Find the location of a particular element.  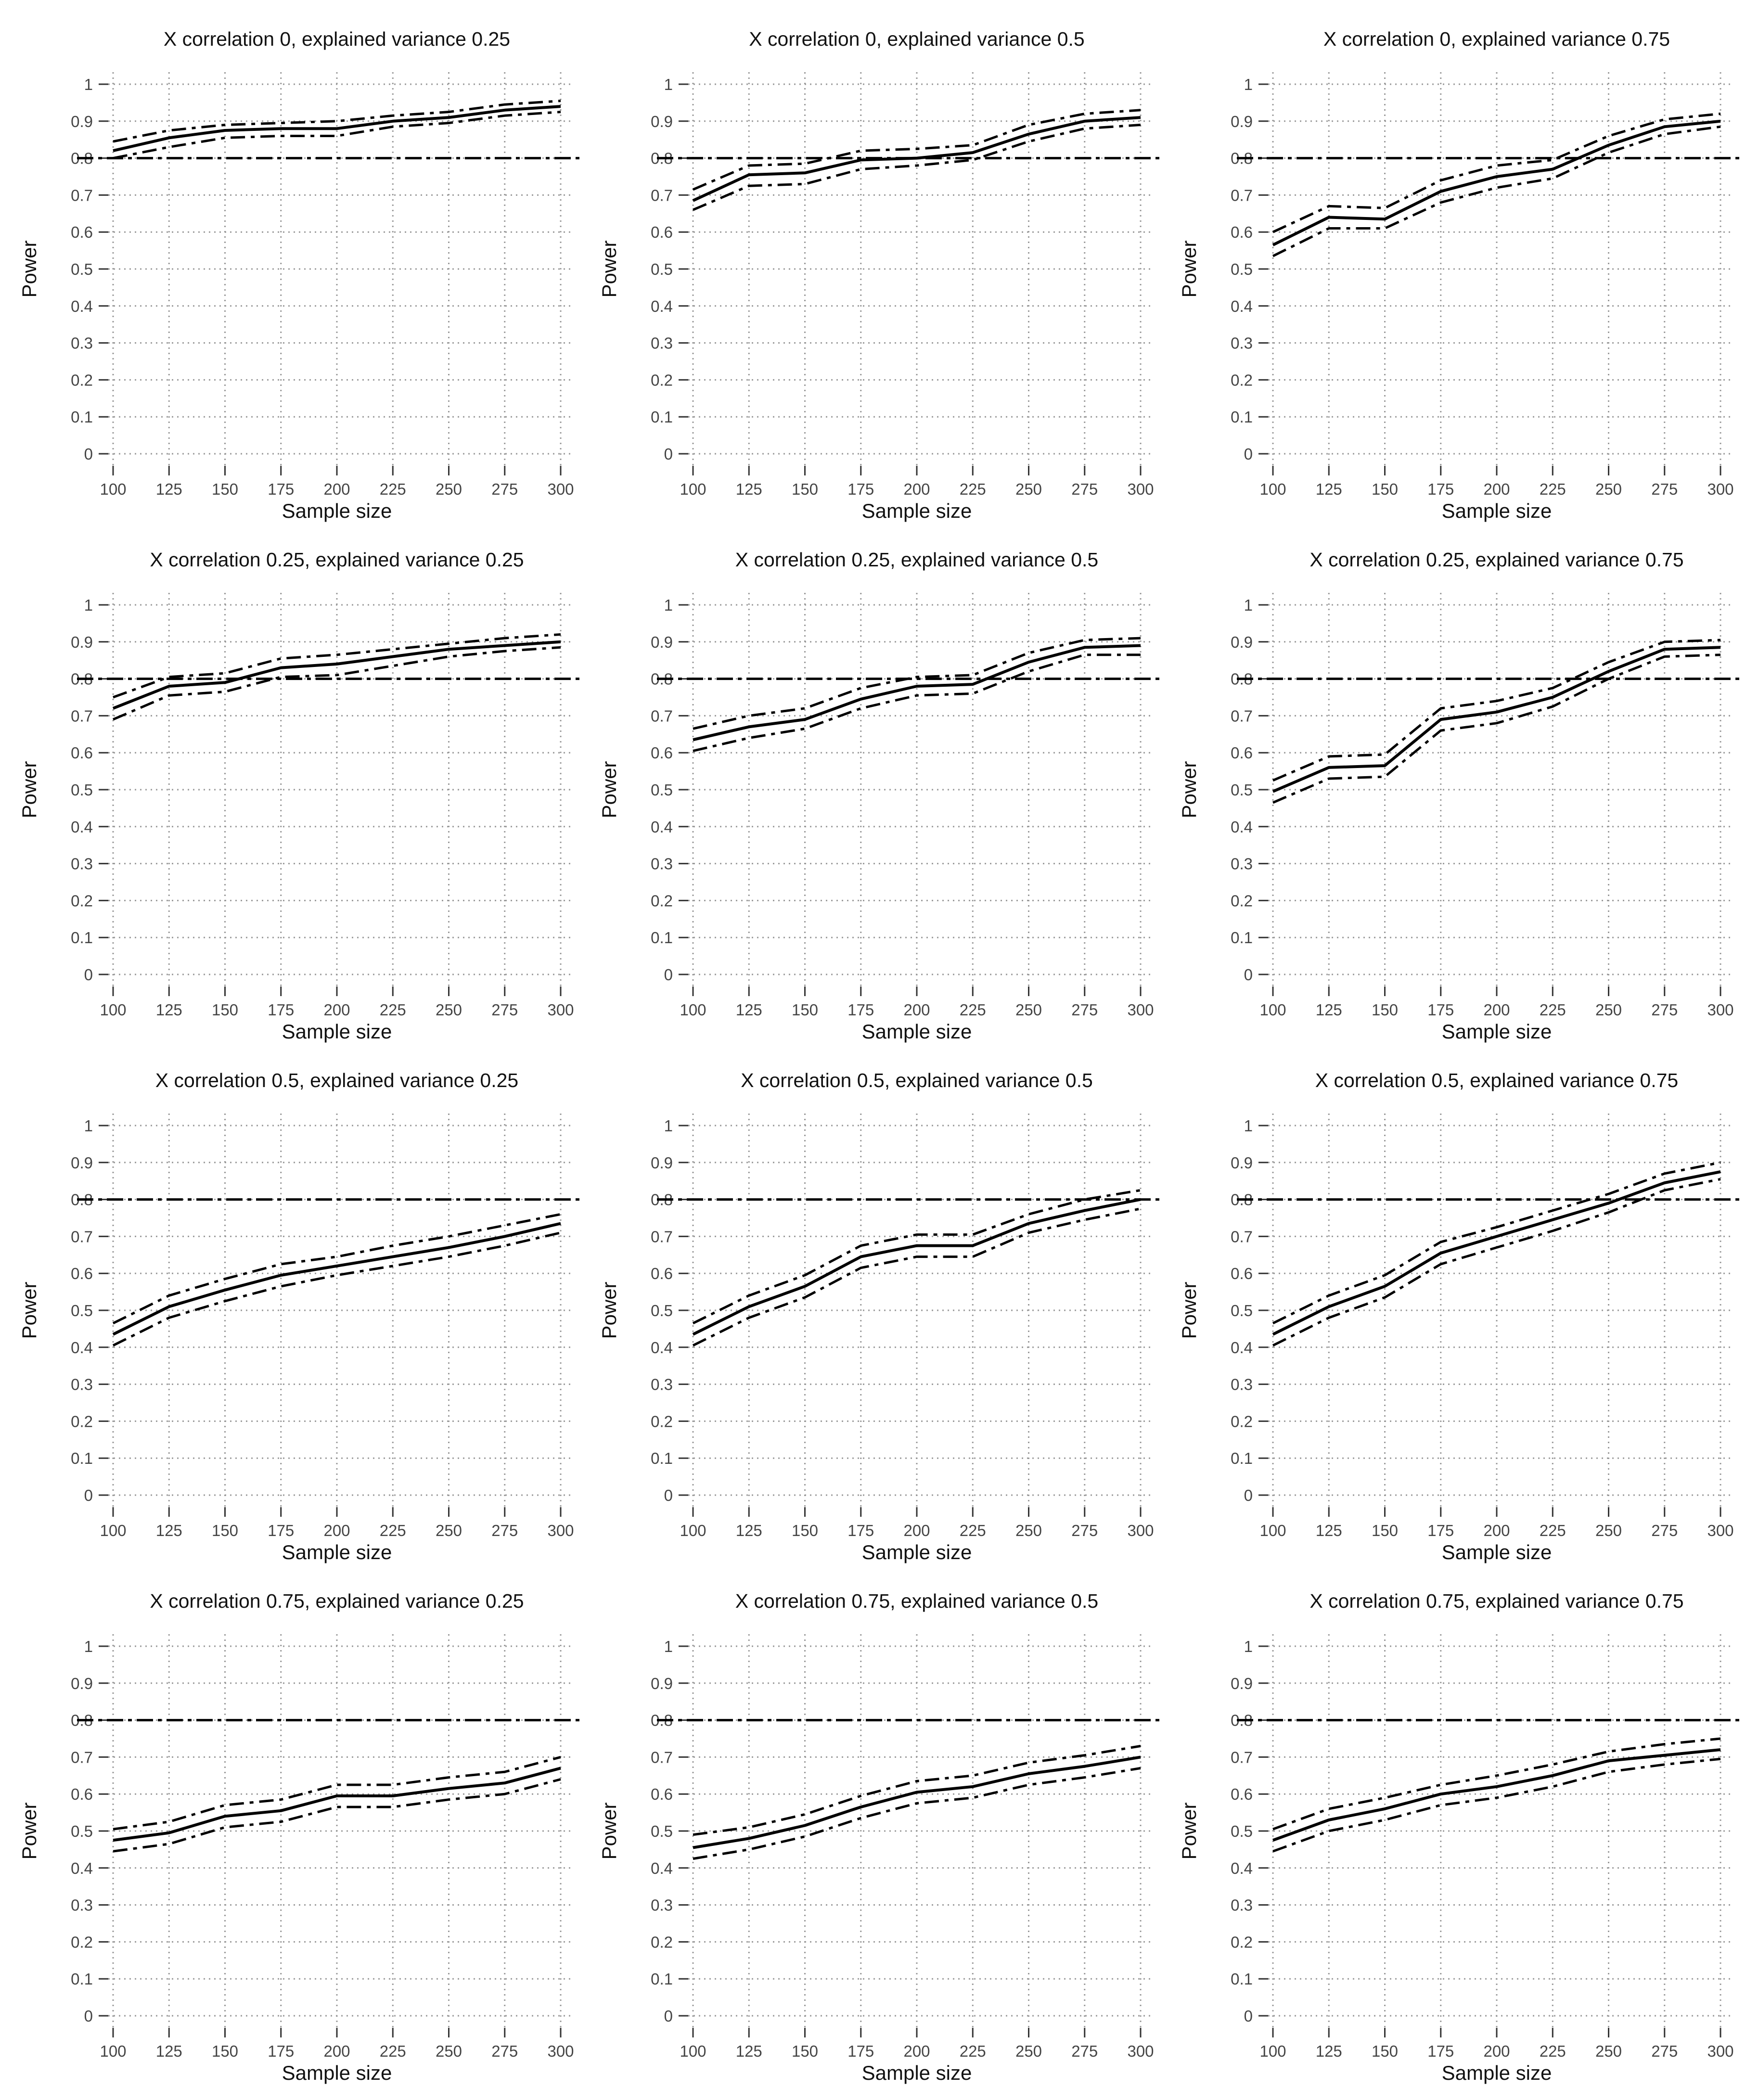

chart-title: X correlation 0, explained variance 0.5 is located at coordinates (916, 39).